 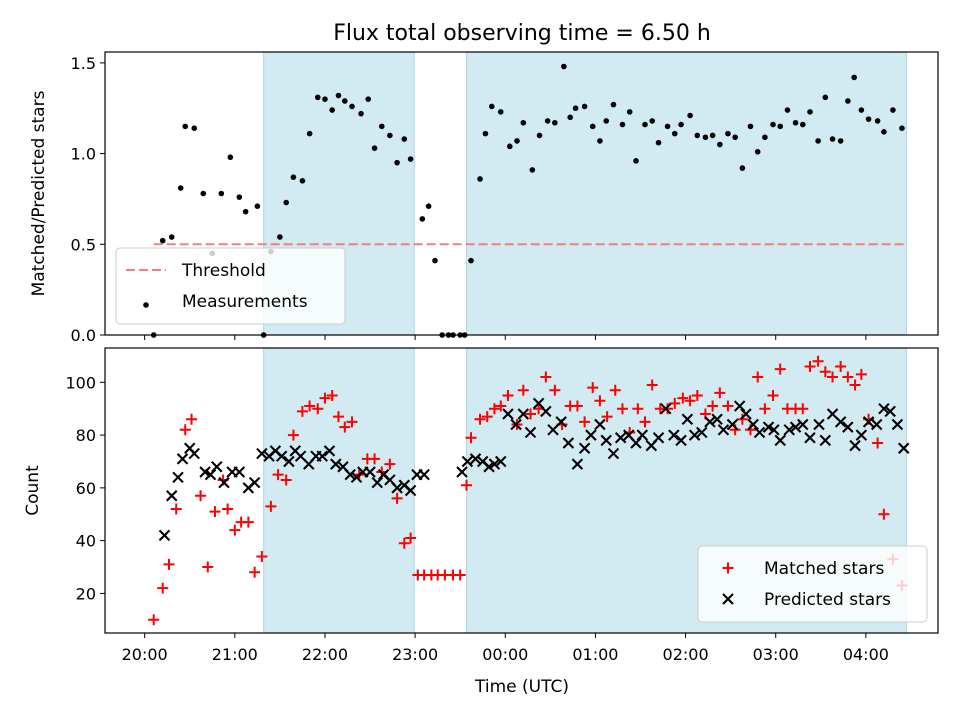 What do you see at coordinates (827, 600) in the screenshot?
I see `legend-label: Predicted stars` at bounding box center [827, 600].